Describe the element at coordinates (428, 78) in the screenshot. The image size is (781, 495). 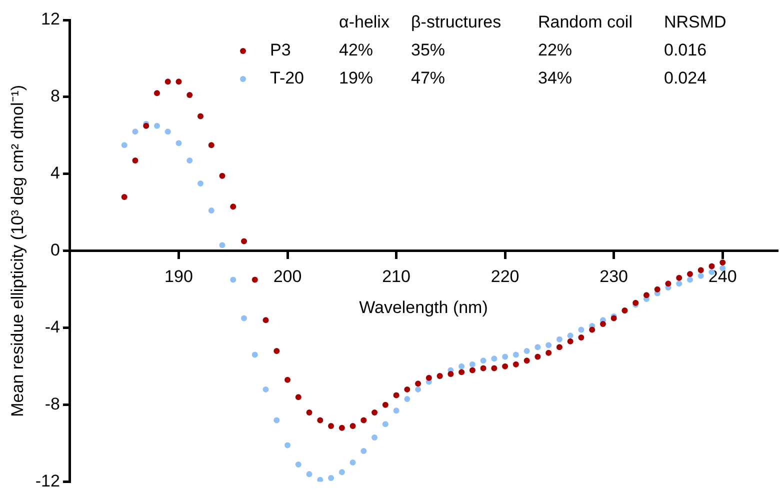
I see `annotation: 47%` at that location.